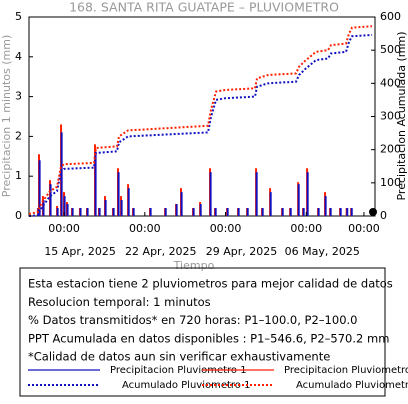 The image size is (408, 404). I want to click on legend-label: Acumulado Pluviometro 1, so click(186, 385).